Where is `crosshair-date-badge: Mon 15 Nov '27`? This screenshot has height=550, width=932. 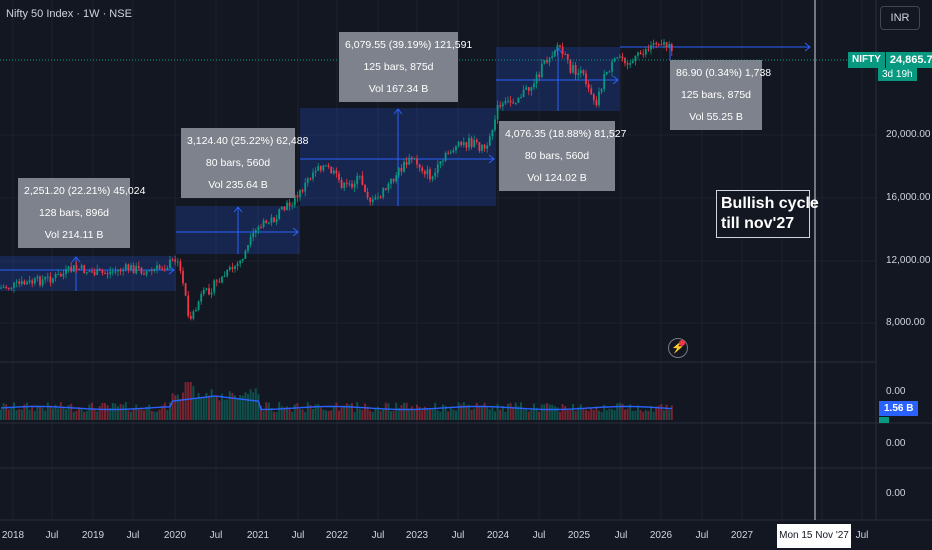 crosshair-date-badge: Mon 15 Nov '27 is located at coordinates (814, 536).